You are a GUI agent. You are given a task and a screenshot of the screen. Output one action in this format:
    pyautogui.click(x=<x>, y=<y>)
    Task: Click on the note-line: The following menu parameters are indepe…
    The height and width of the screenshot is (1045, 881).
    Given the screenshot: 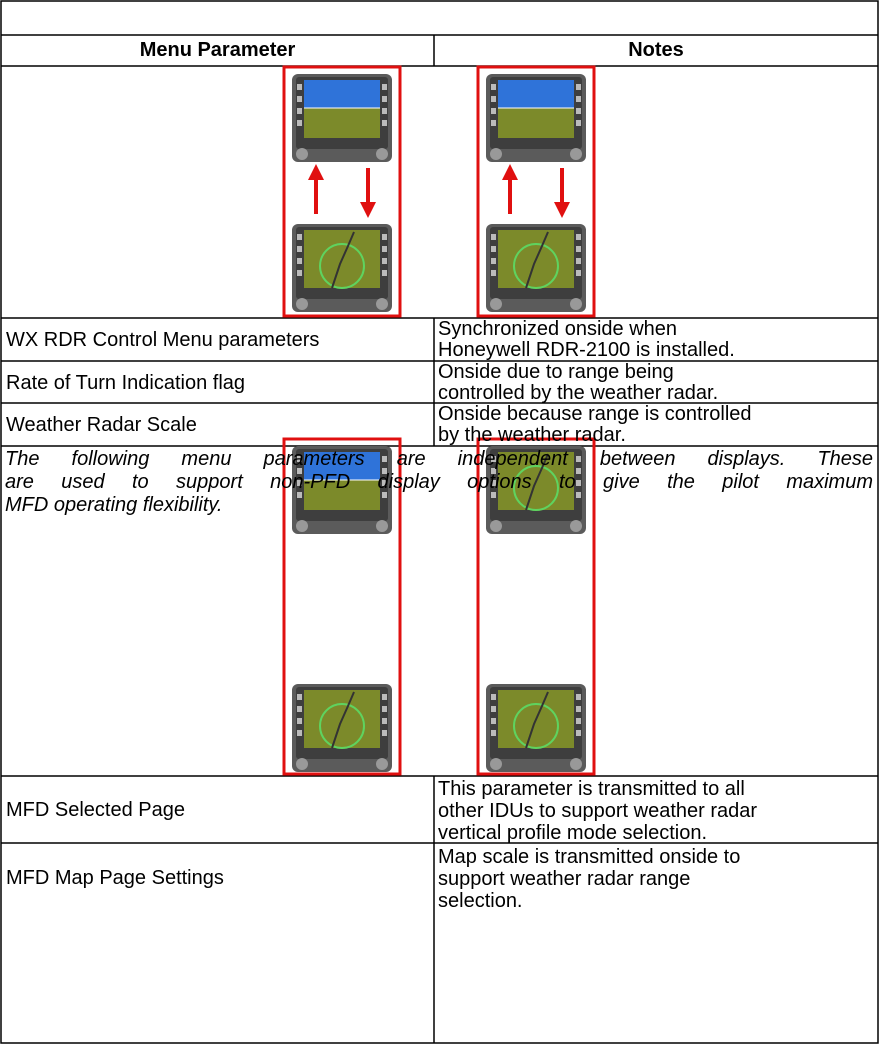 What is the action you would take?
    pyautogui.click(x=439, y=459)
    